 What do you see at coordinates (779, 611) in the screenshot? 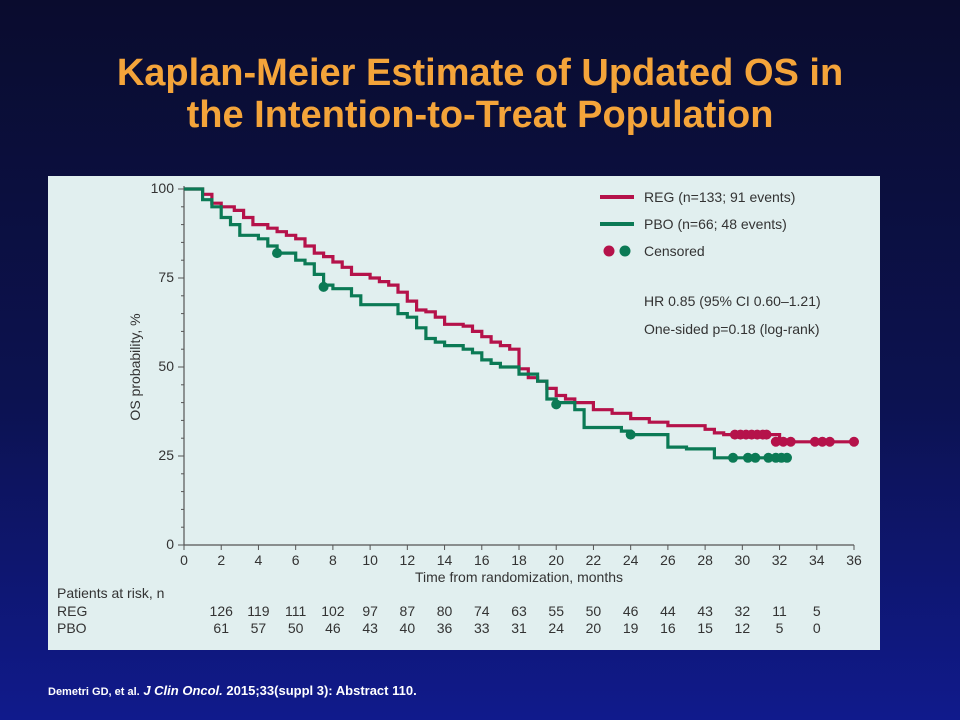
I see `risk-table-cell: 11` at bounding box center [779, 611].